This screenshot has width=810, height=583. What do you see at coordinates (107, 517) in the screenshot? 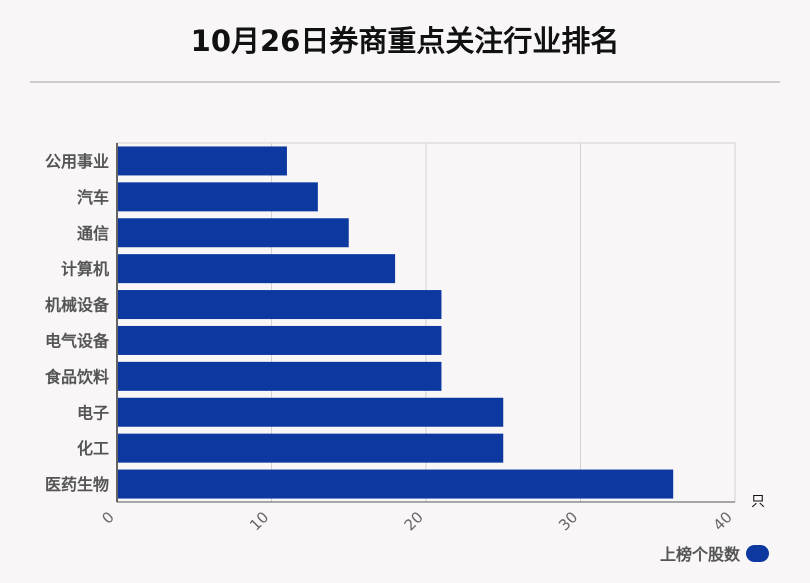
I see `x-tick-label: 0` at bounding box center [107, 517].